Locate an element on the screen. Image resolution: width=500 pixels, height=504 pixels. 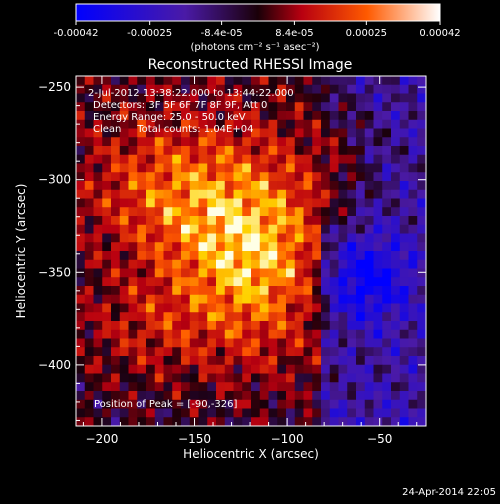
y-tick-label: −300 is located at coordinates (54, 180).